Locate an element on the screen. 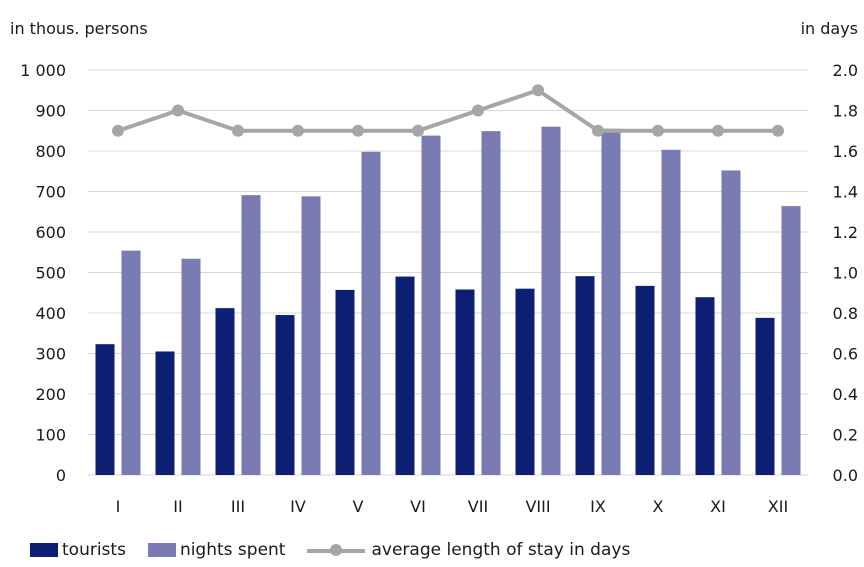  right-tick-label: 0.8 is located at coordinates (845, 313).